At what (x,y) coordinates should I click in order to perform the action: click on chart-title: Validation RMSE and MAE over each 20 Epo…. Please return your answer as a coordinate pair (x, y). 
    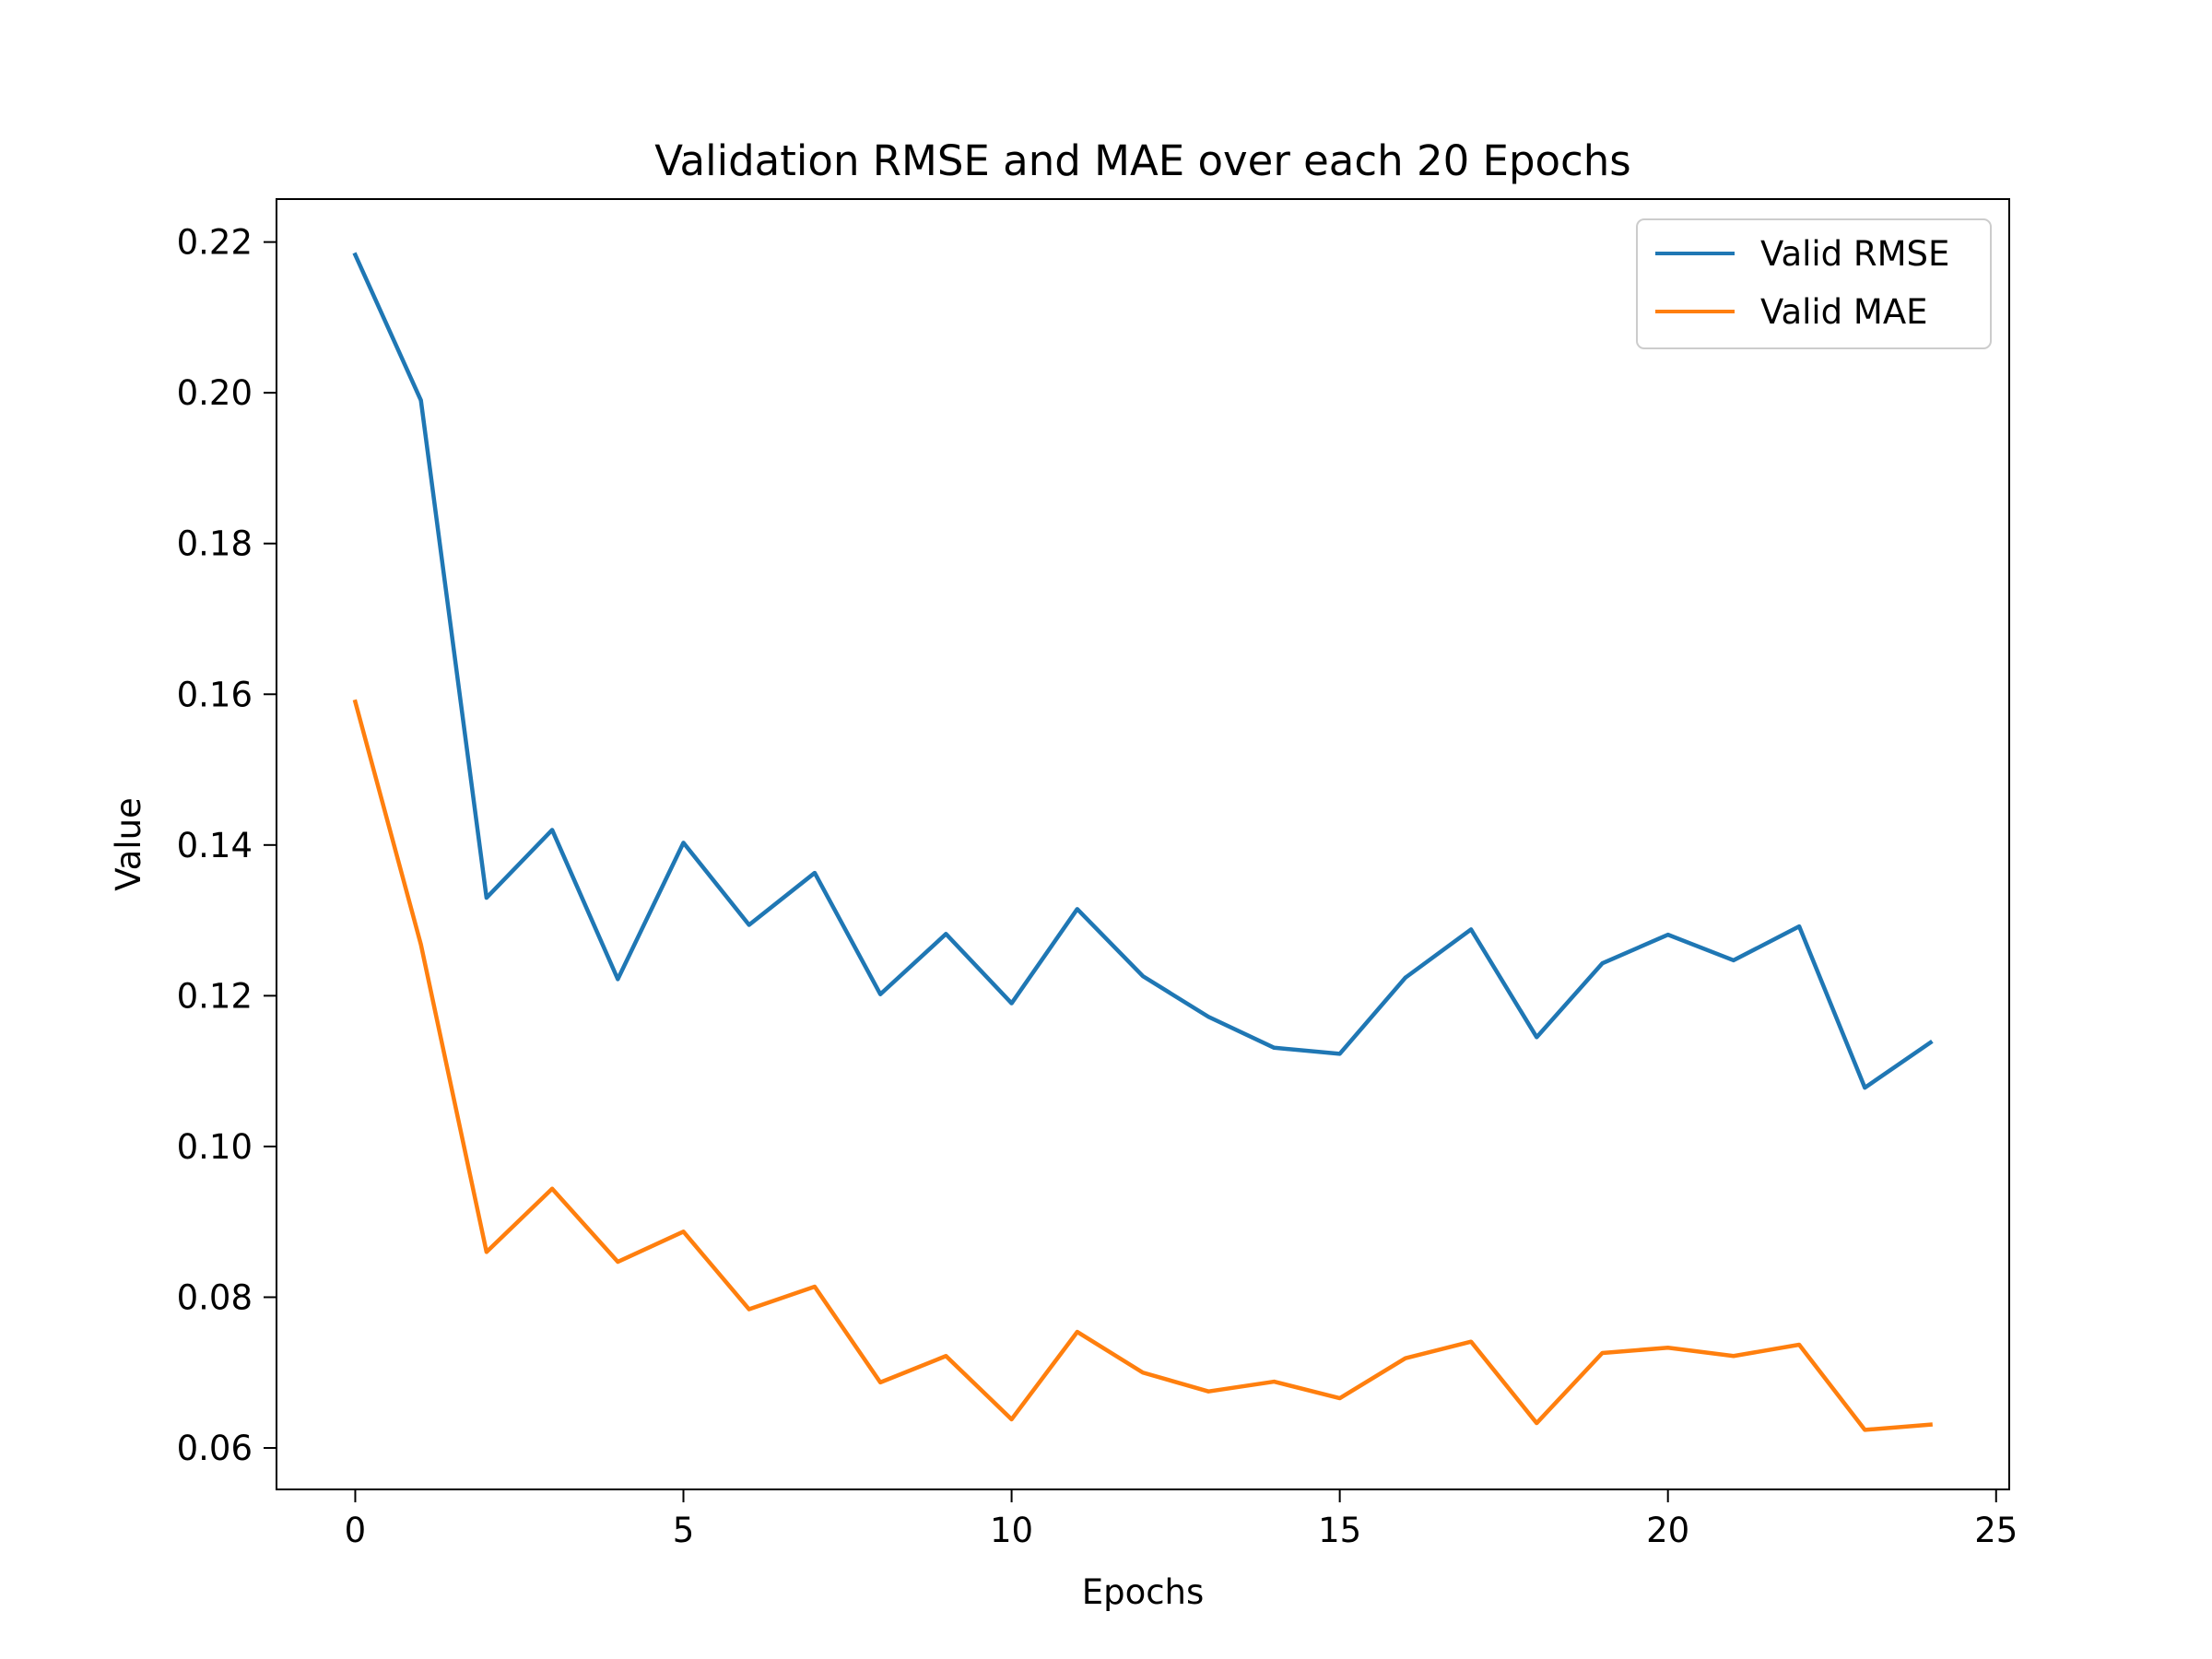
    Looking at the image, I should click on (1142, 160).